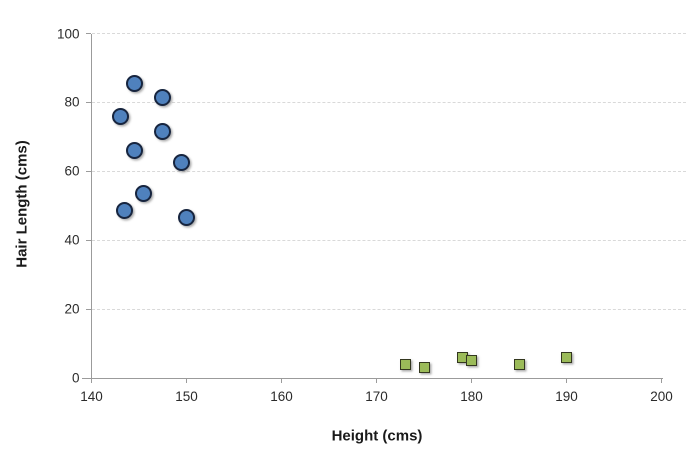 This screenshot has height=467, width=690. Describe the element at coordinates (281, 396) in the screenshot. I see `x-tick-label: 160` at that location.